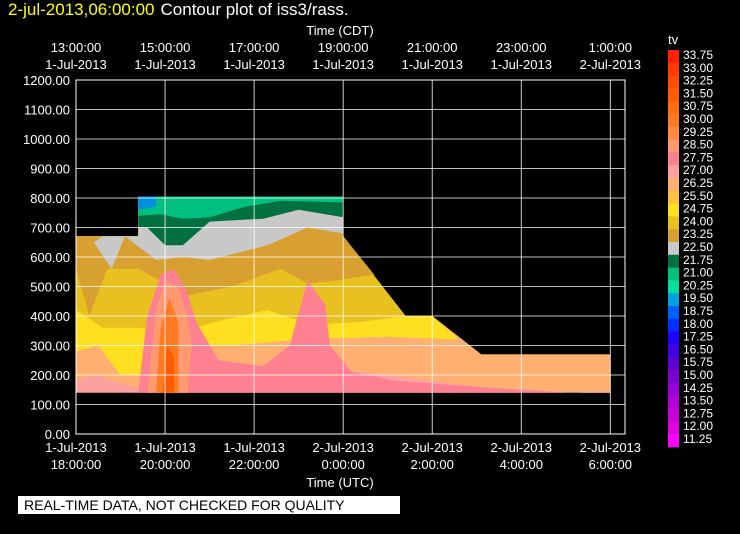 This screenshot has width=740, height=534. What do you see at coordinates (50, 169) in the screenshot?
I see `y-tick-label: 900.00` at bounding box center [50, 169].